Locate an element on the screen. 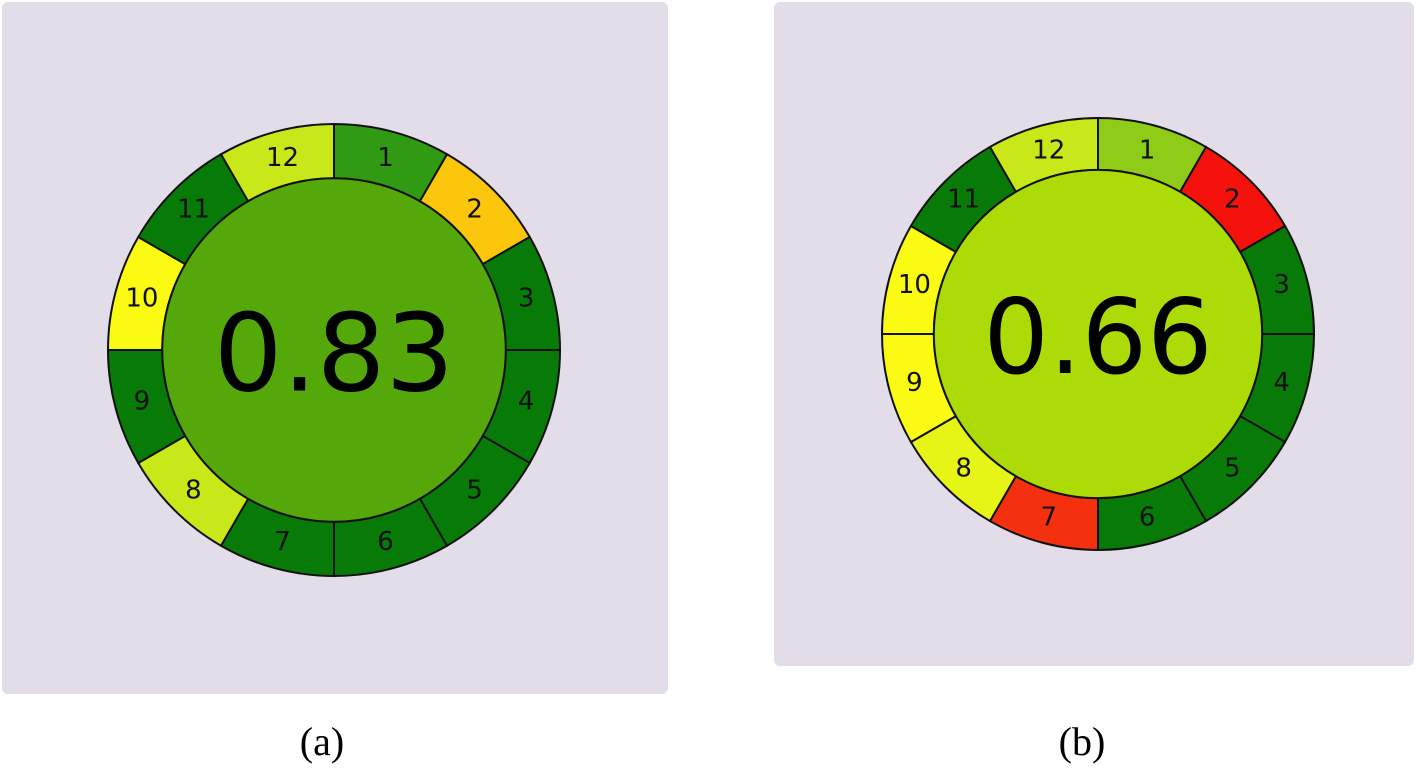 Image resolution: width=1416 pixels, height=771 pixels. caption-a: (a) is located at coordinates (322, 741).